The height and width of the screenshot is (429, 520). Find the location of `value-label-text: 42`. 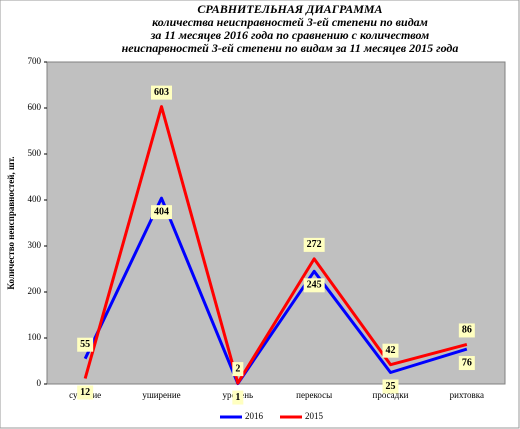

value-label-text: 42 is located at coordinates (391, 350).